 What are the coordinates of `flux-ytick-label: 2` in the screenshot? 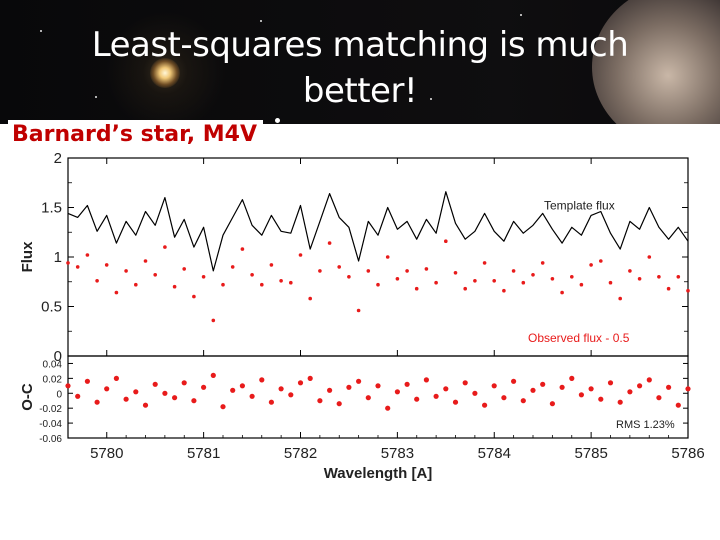 It's located at (58, 158).